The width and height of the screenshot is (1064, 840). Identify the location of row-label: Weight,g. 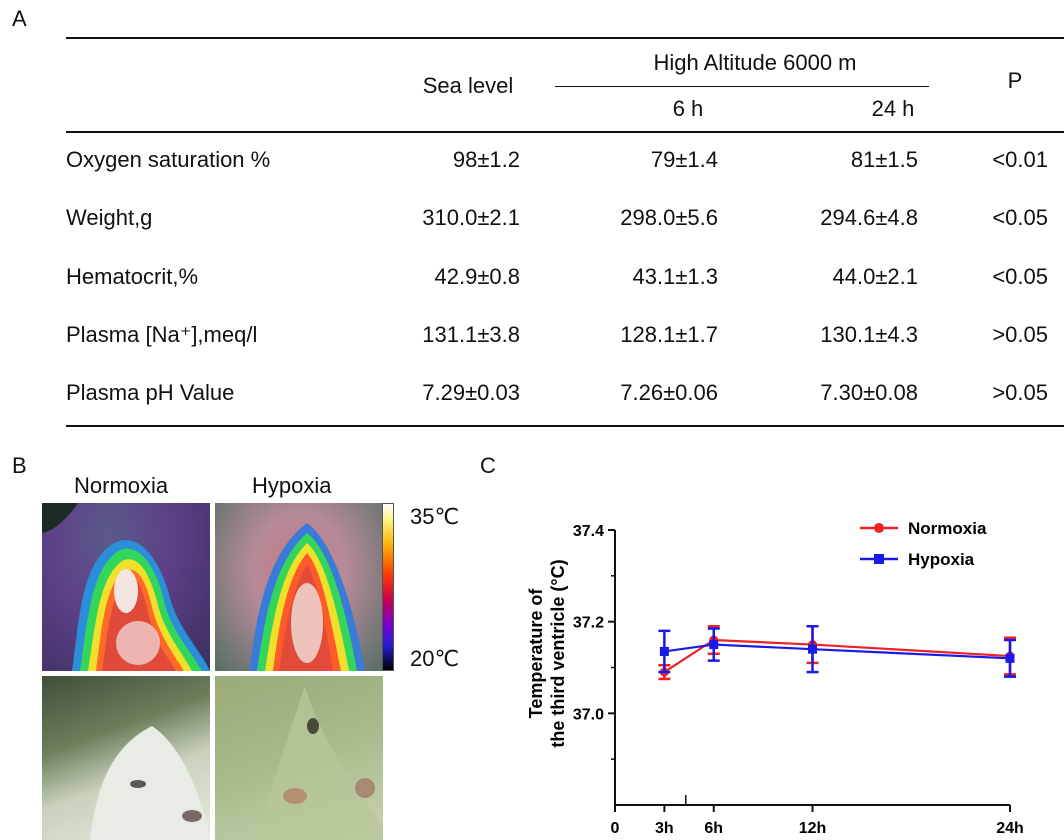
(109, 217).